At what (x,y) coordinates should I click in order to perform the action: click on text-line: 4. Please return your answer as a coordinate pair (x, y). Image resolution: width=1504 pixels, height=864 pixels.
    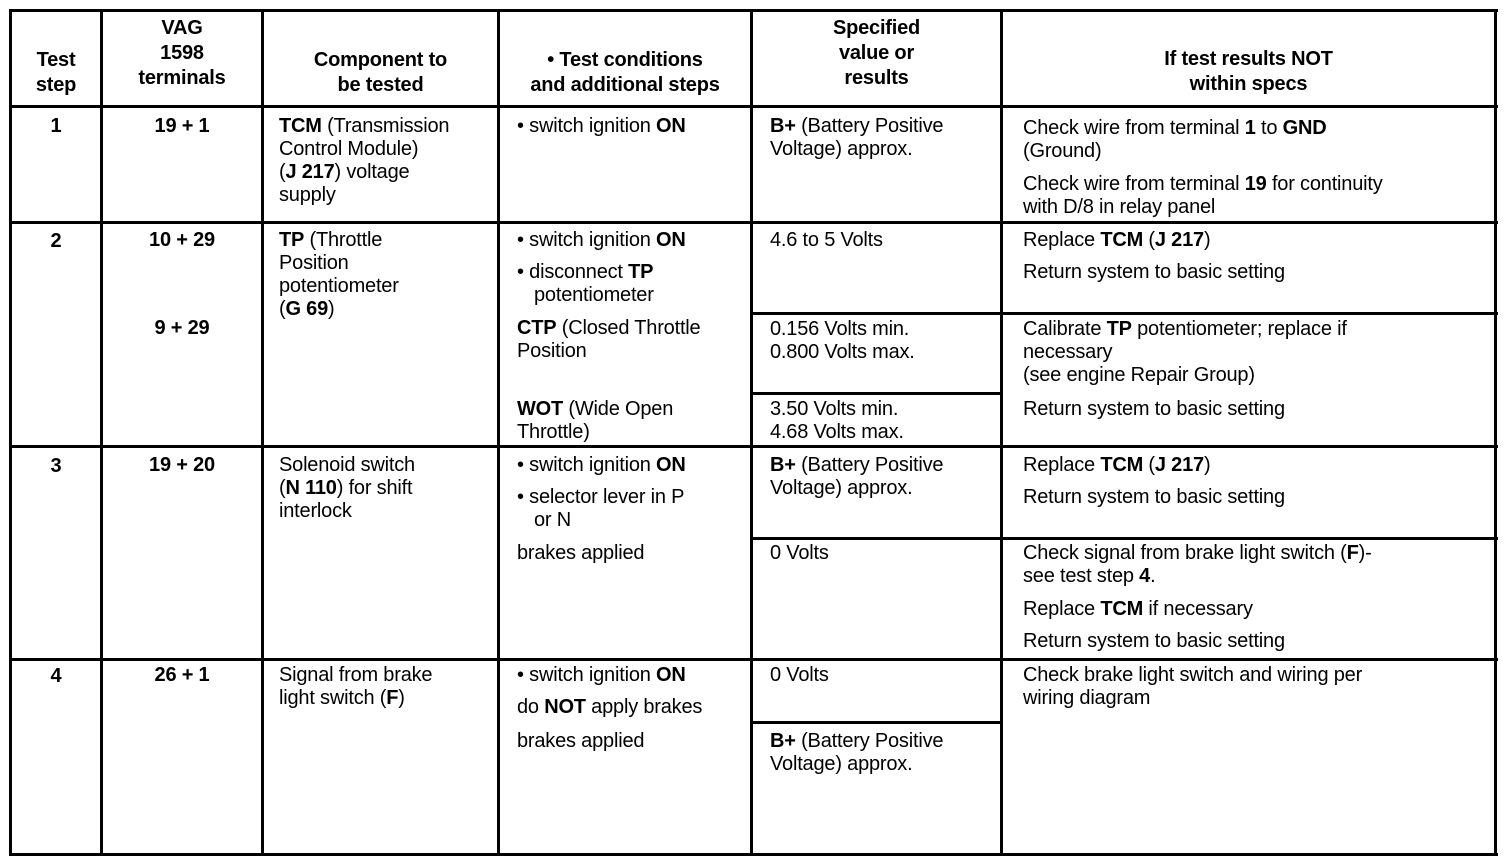
    Looking at the image, I should click on (56, 676).